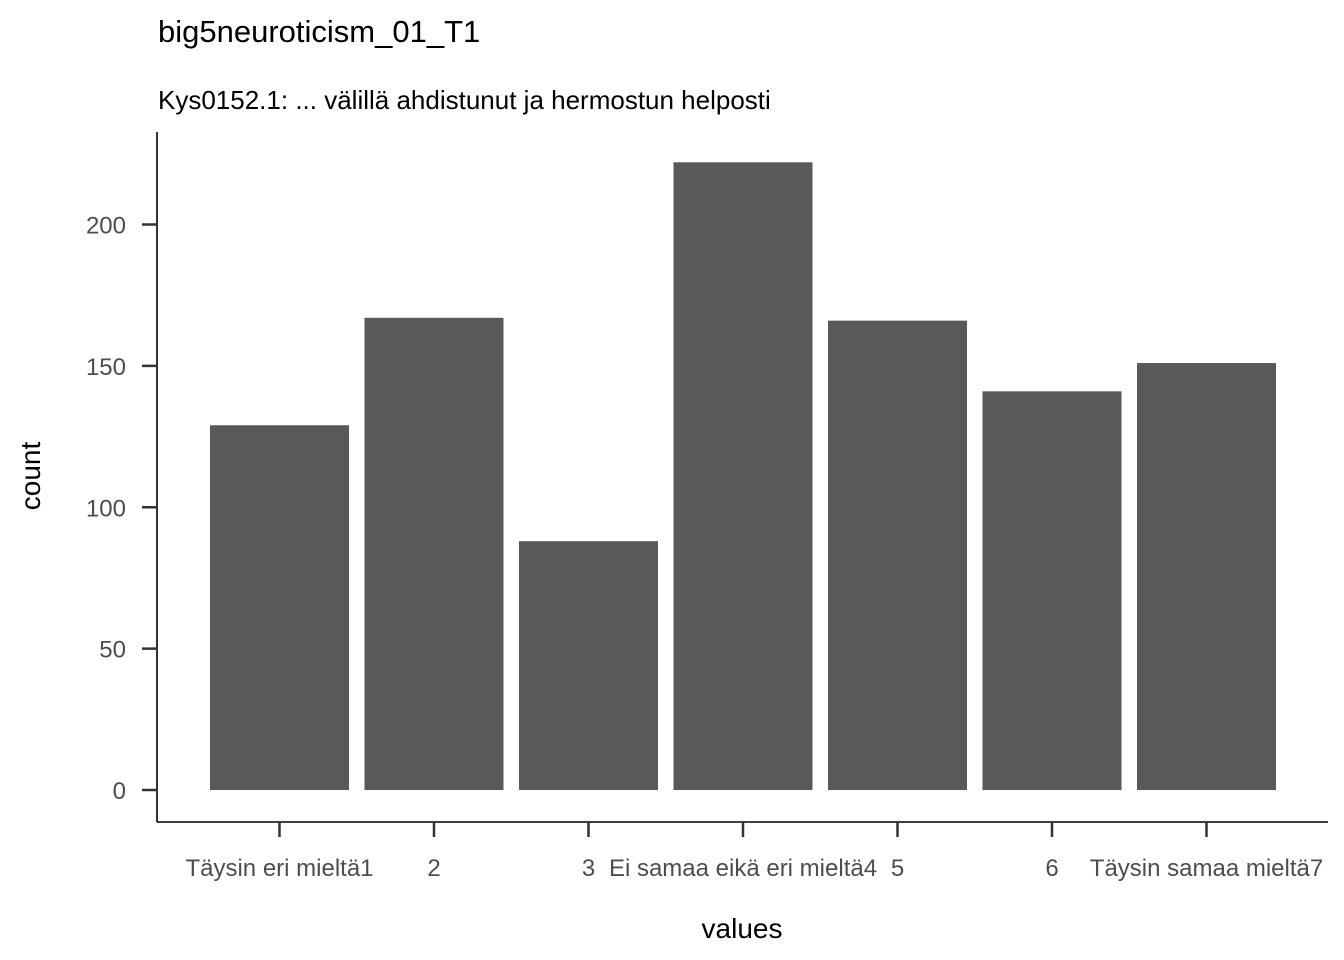  What do you see at coordinates (119, 791) in the screenshot?
I see `y-tick-label: 0` at bounding box center [119, 791].